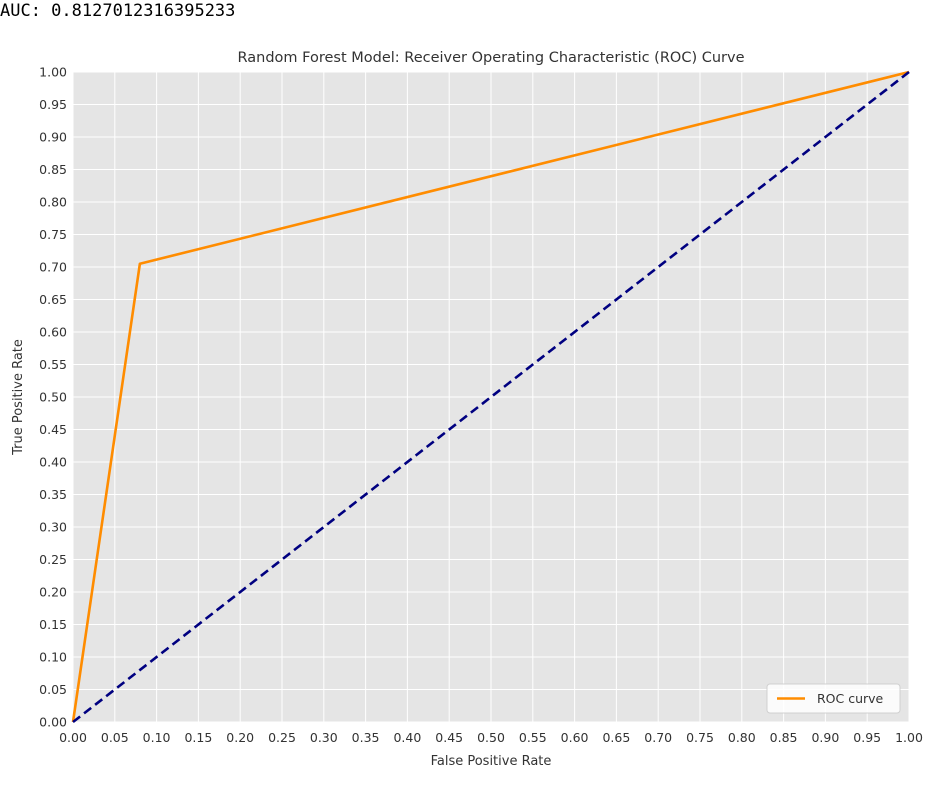 The height and width of the screenshot is (788, 946). Describe the element at coordinates (867, 737) in the screenshot. I see `x-tick-label: 0.95` at that location.